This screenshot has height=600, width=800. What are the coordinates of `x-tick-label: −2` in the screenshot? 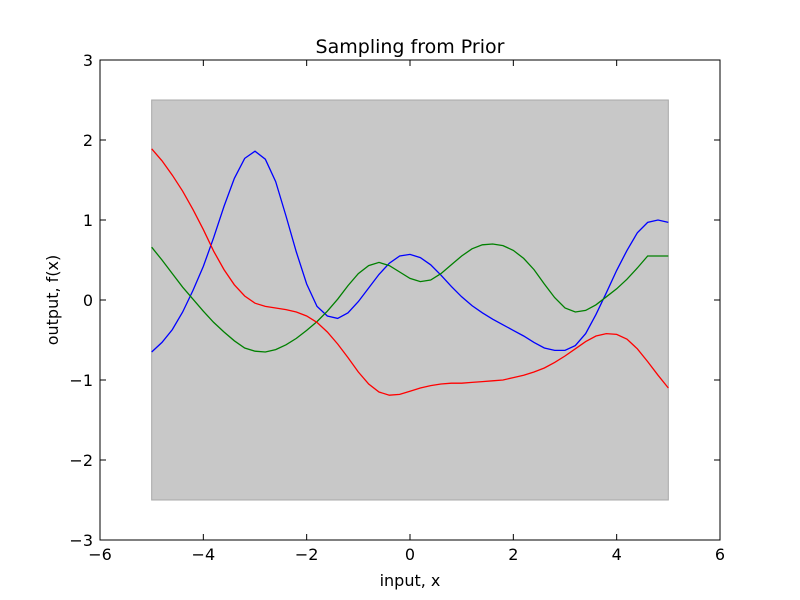 It's located at (307, 554).